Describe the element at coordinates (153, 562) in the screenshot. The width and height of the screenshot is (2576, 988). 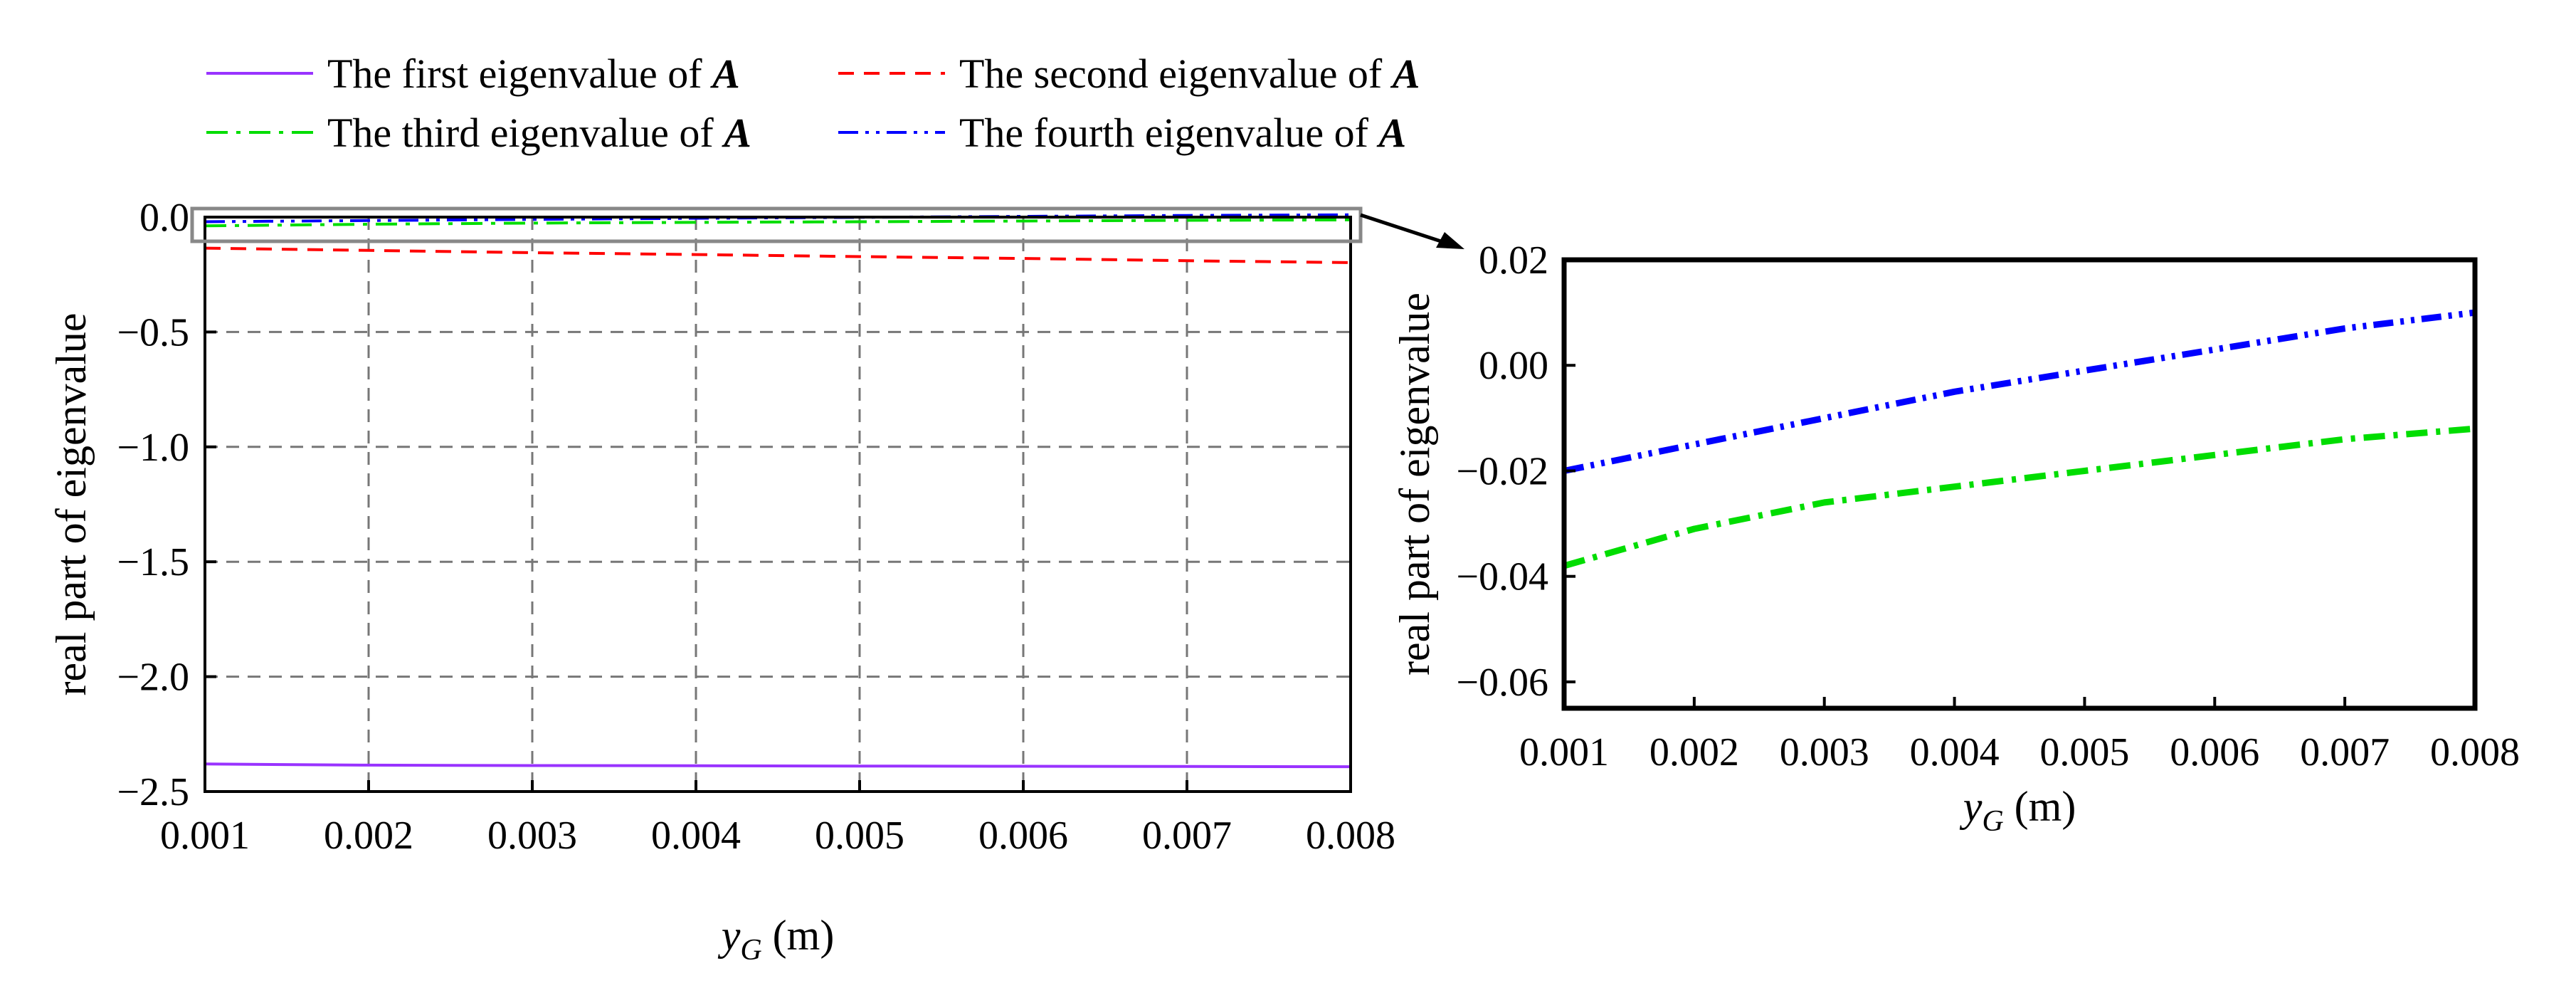
I see `y-tick-label: −1.5` at that location.